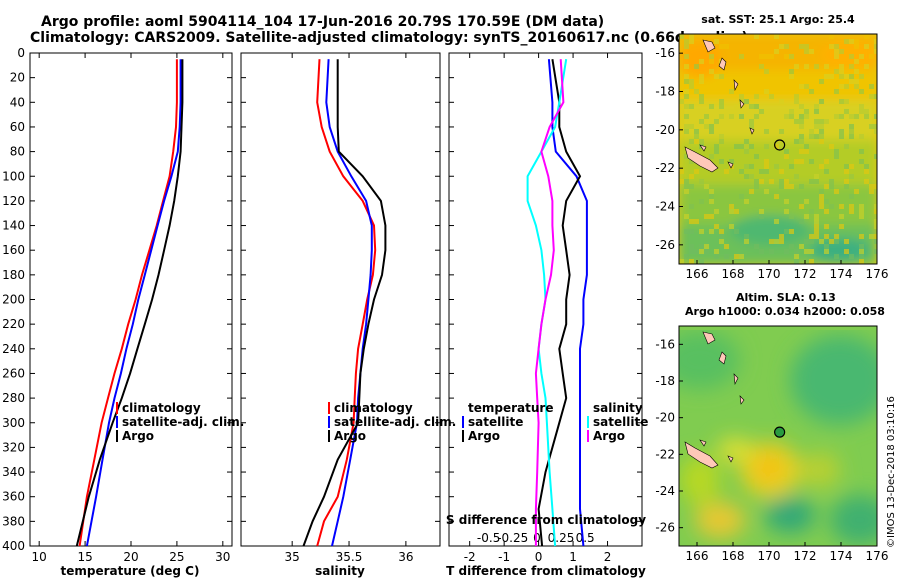 The width and height of the screenshot is (900, 580). Describe the element at coordinates (13, 275) in the screenshot. I see `y-tick-label: 180` at that location.